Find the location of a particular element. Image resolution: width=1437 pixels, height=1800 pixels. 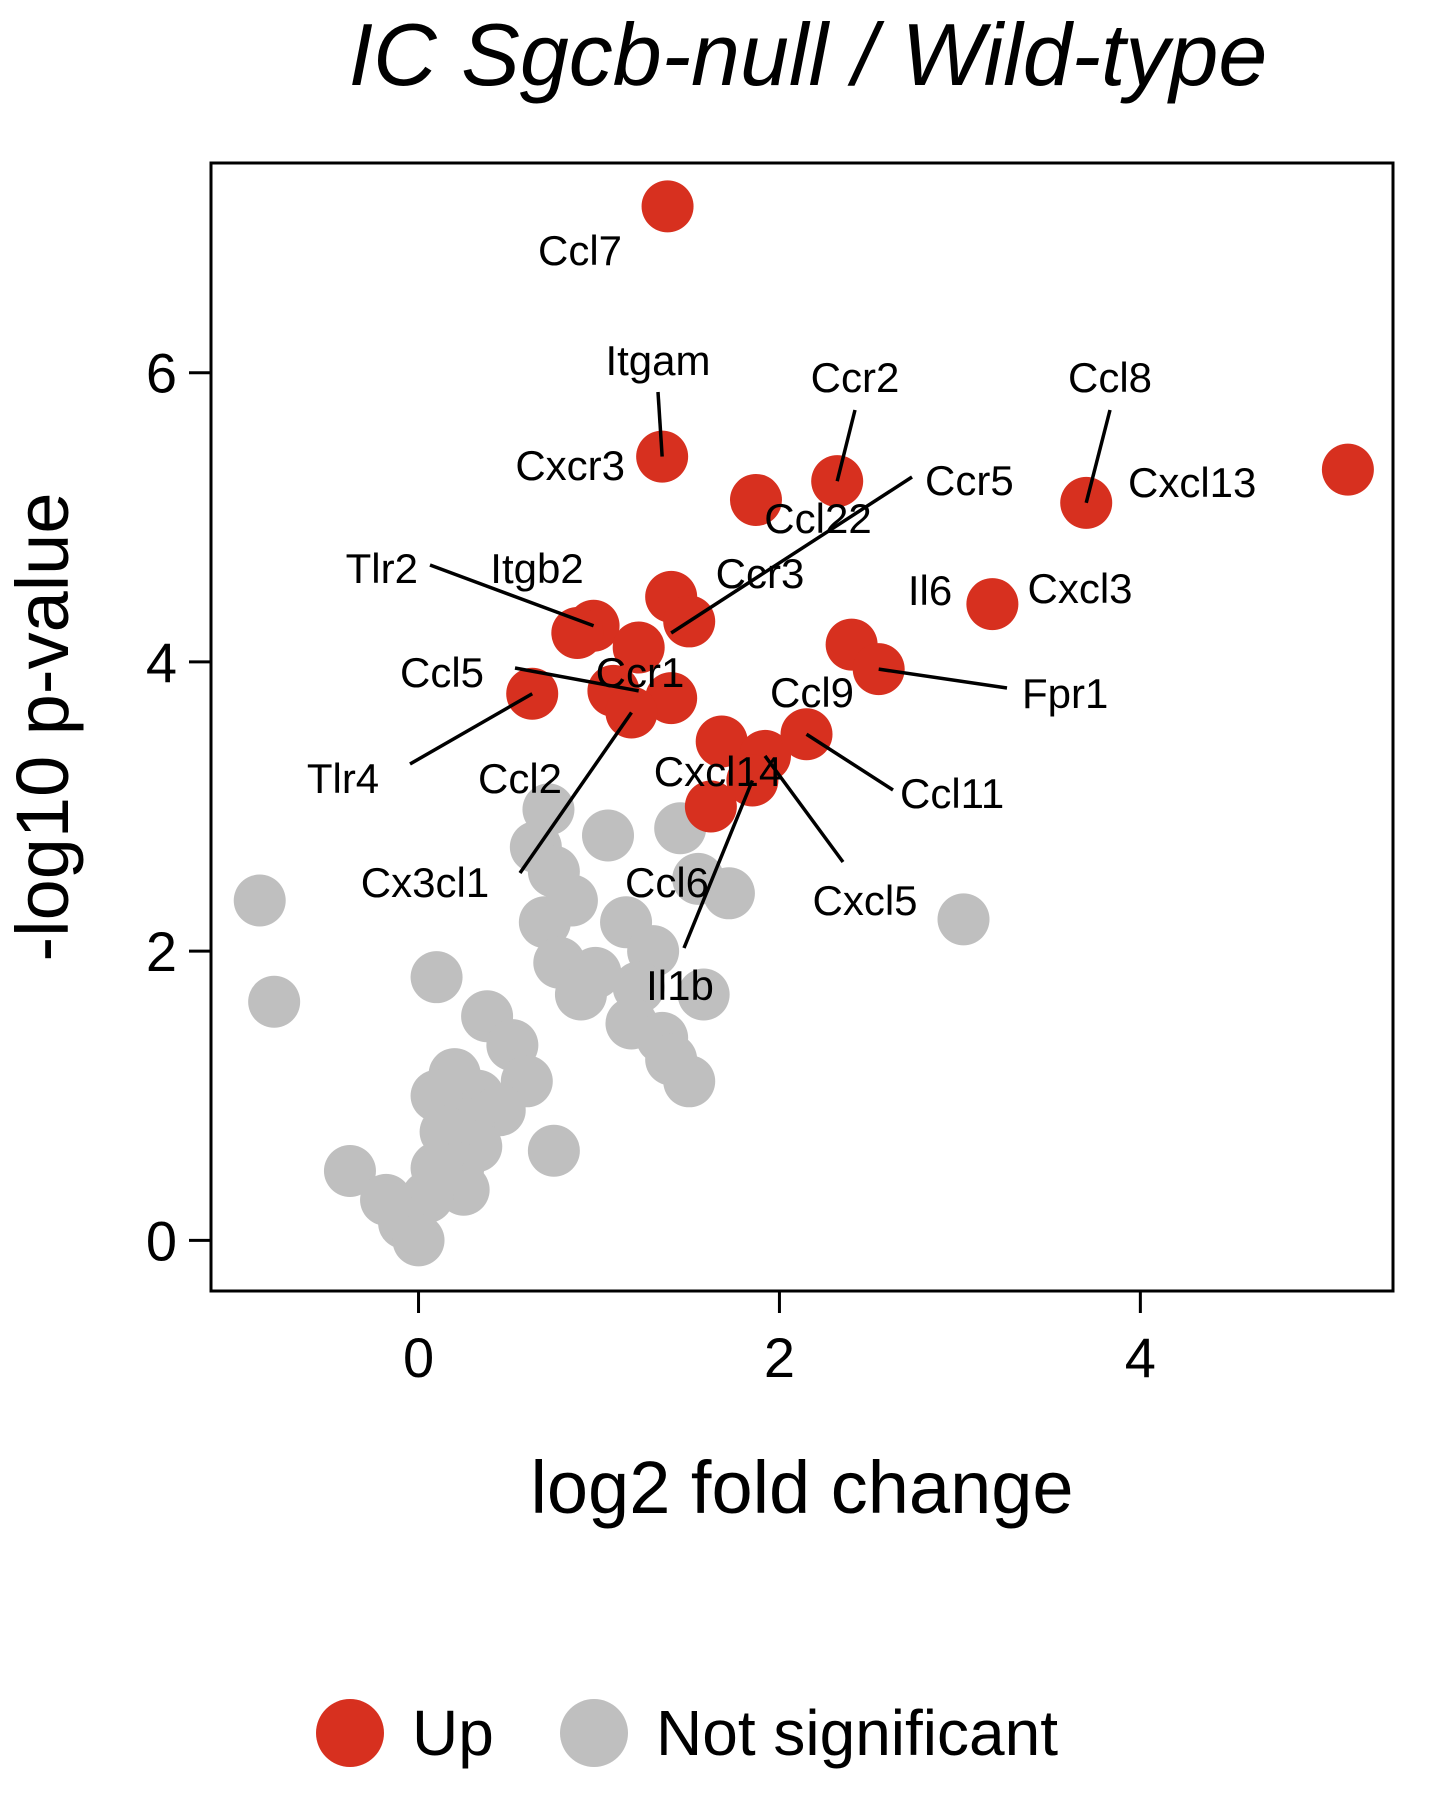

gene-label: Ccr5 is located at coordinates (969, 480).